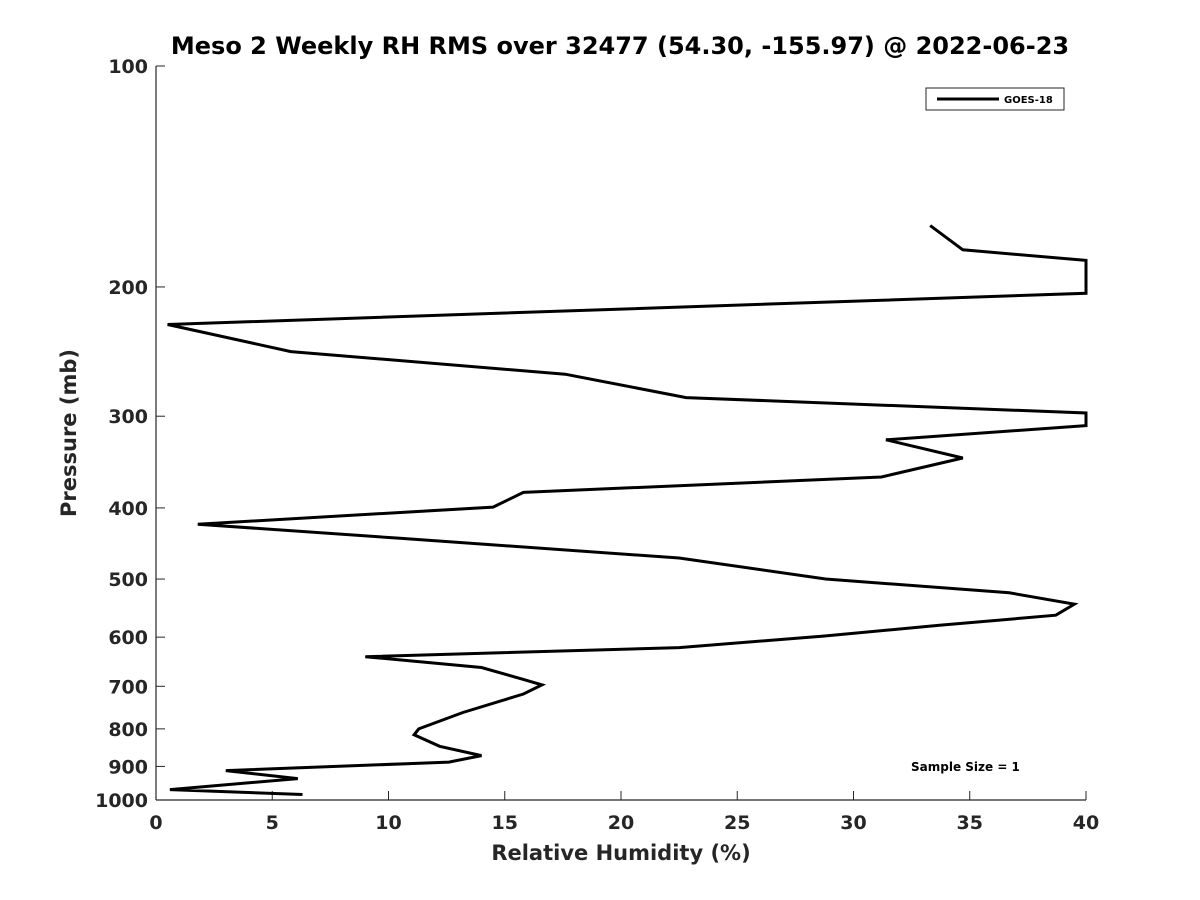 This screenshot has width=1200, height=900. I want to click on x-tick-label: 10, so click(388, 823).